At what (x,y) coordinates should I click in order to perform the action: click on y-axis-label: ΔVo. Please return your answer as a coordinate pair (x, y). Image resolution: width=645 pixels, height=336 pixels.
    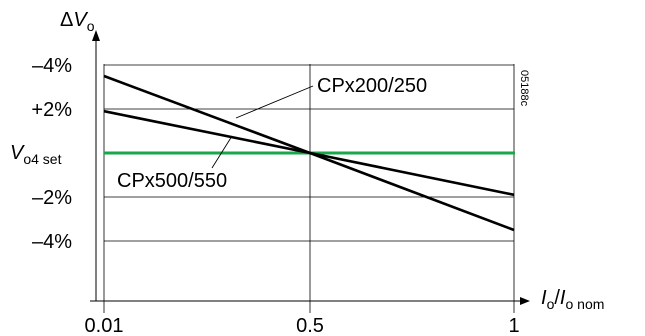
    Looking at the image, I should click on (77, 21).